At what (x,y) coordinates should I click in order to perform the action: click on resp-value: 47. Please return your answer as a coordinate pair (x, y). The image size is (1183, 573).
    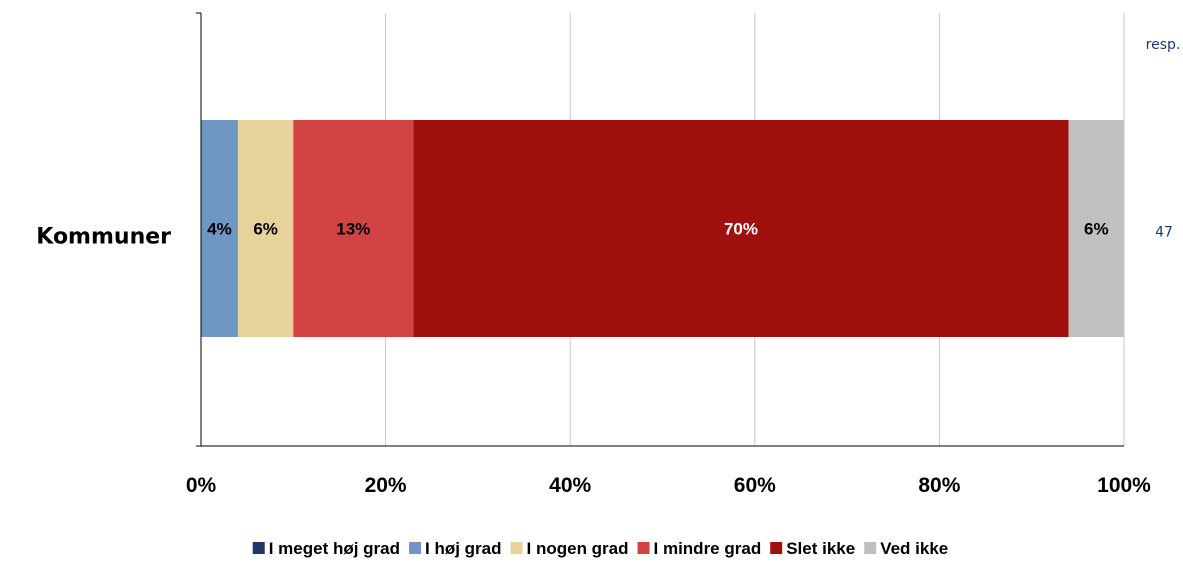
    Looking at the image, I should click on (1164, 233).